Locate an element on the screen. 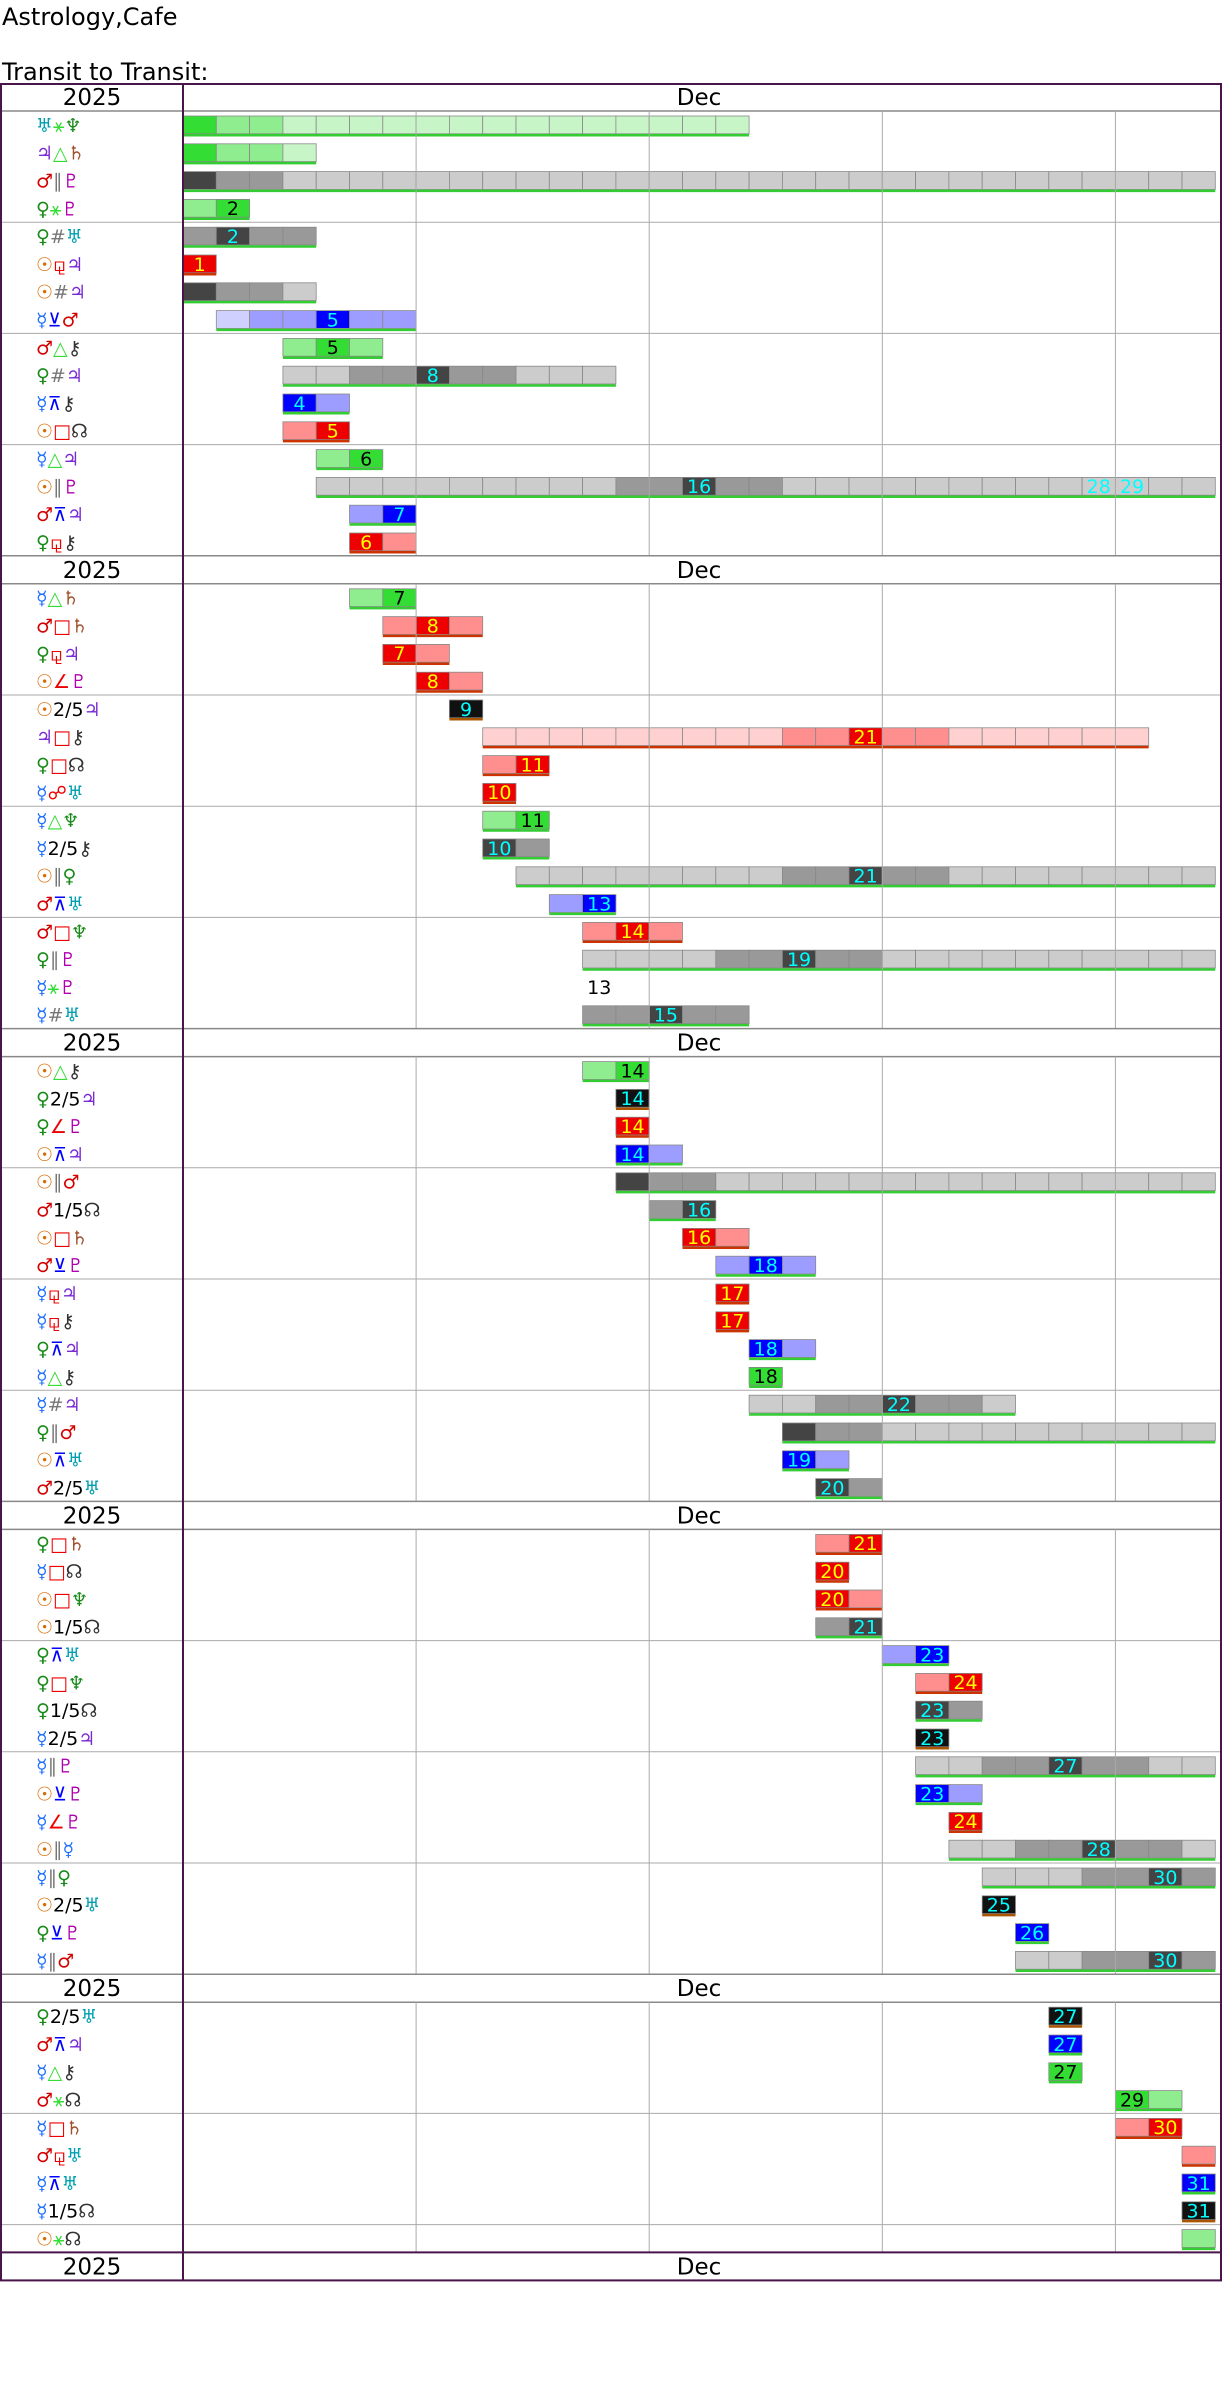  aspect-row-label: ♀∥♂ is located at coordinates (56, 1433).